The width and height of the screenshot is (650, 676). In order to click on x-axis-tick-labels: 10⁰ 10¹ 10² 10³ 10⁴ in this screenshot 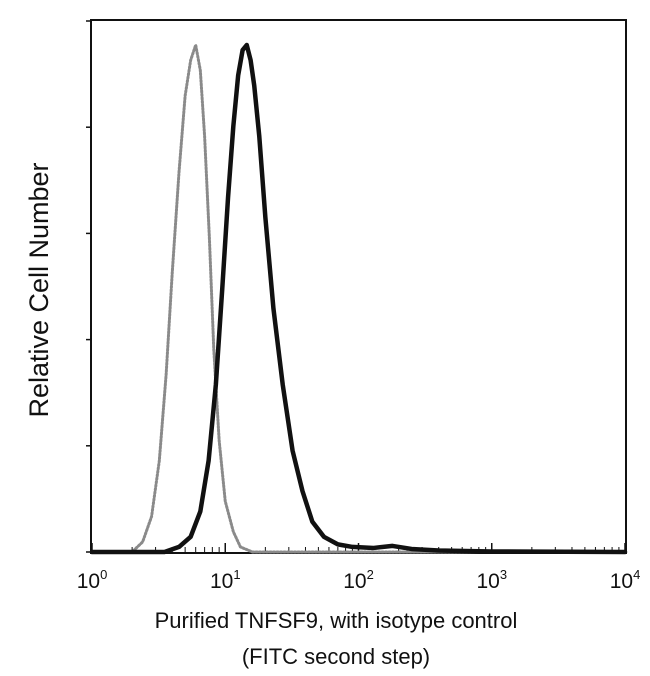, I will do `click(359, 580)`.